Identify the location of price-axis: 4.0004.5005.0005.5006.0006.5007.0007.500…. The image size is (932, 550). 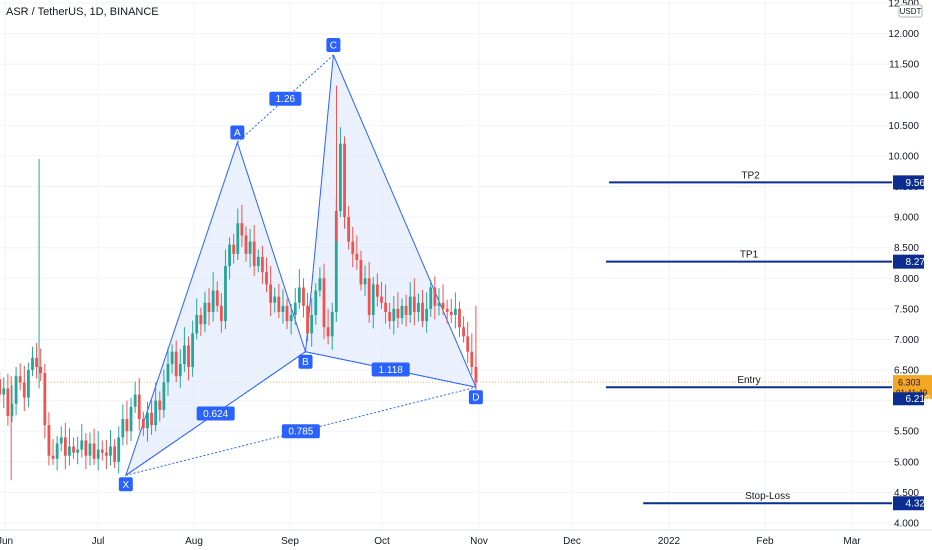
(910, 265).